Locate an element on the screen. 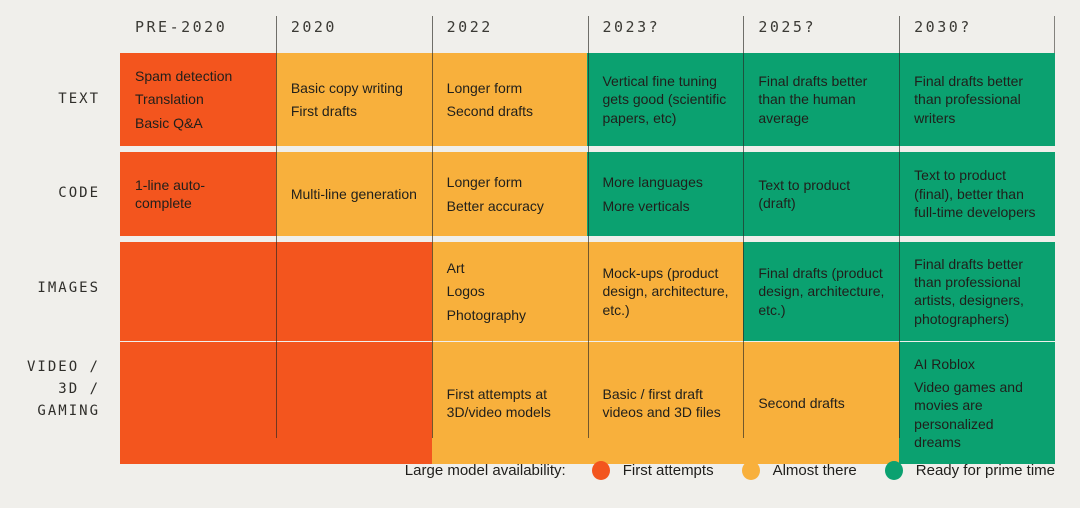 This screenshot has height=508, width=1080. legend-item-almost-there: Almost there is located at coordinates (799, 470).